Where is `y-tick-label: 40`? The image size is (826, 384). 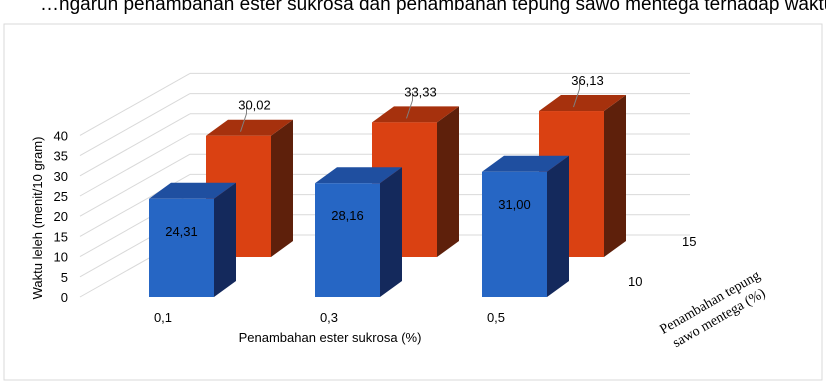 y-tick-label: 40 is located at coordinates (61, 135).